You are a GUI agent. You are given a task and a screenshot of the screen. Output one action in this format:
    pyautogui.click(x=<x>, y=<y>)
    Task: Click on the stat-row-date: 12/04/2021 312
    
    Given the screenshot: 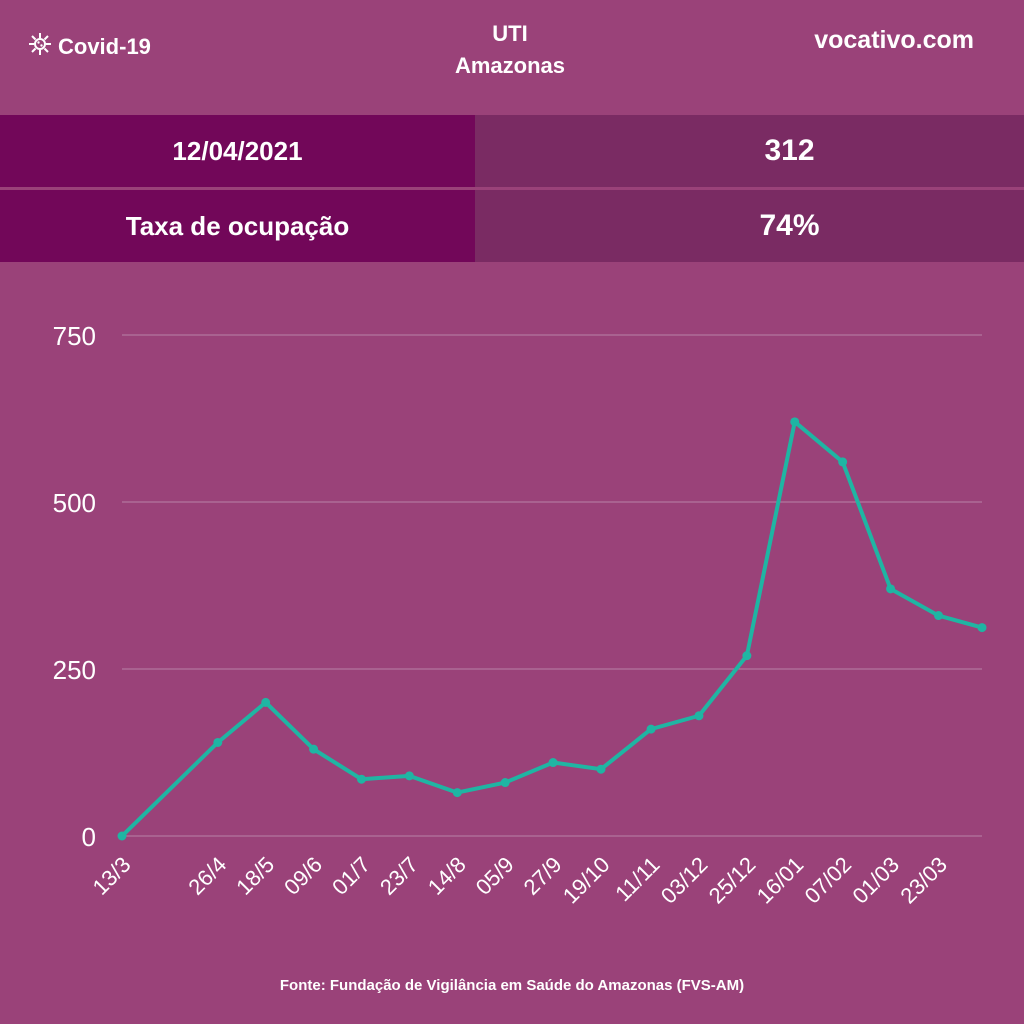 What is the action you would take?
    pyautogui.click(x=512, y=151)
    